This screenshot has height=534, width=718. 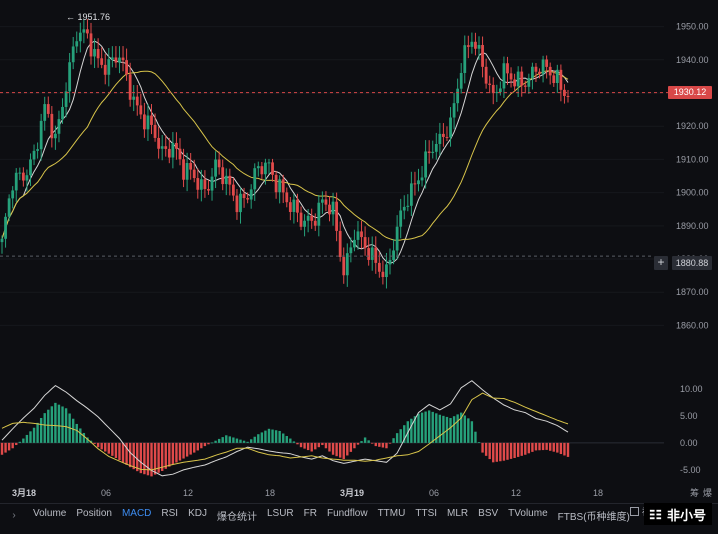 I want to click on indicator-tab: TTSI, so click(x=426, y=513).